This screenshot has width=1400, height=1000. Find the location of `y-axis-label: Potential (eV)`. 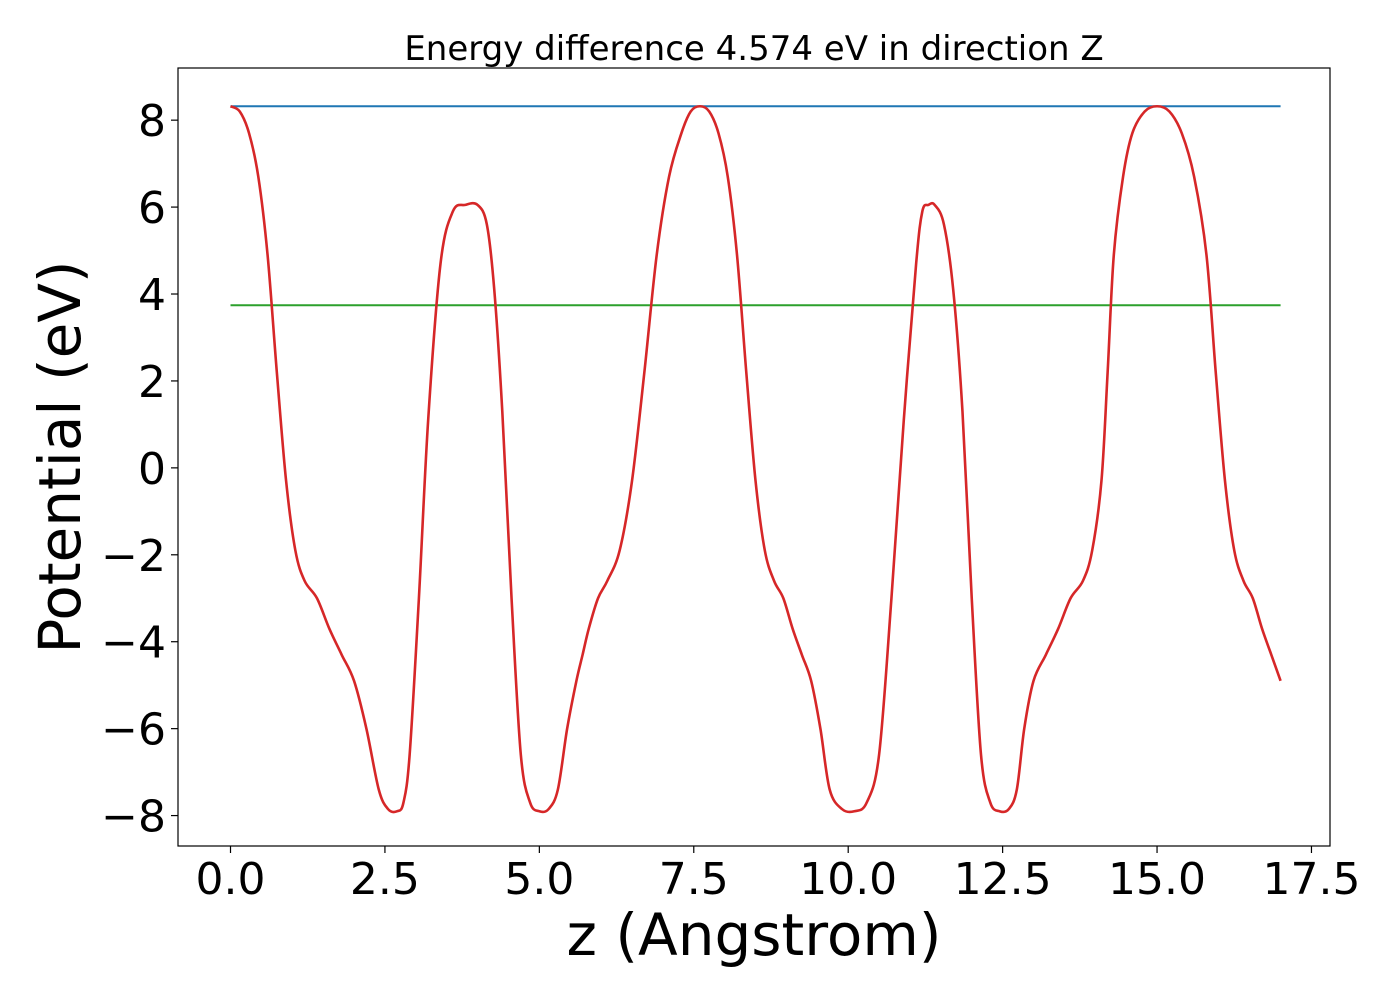

y-axis-label: Potential (eV) is located at coordinates (60, 456).